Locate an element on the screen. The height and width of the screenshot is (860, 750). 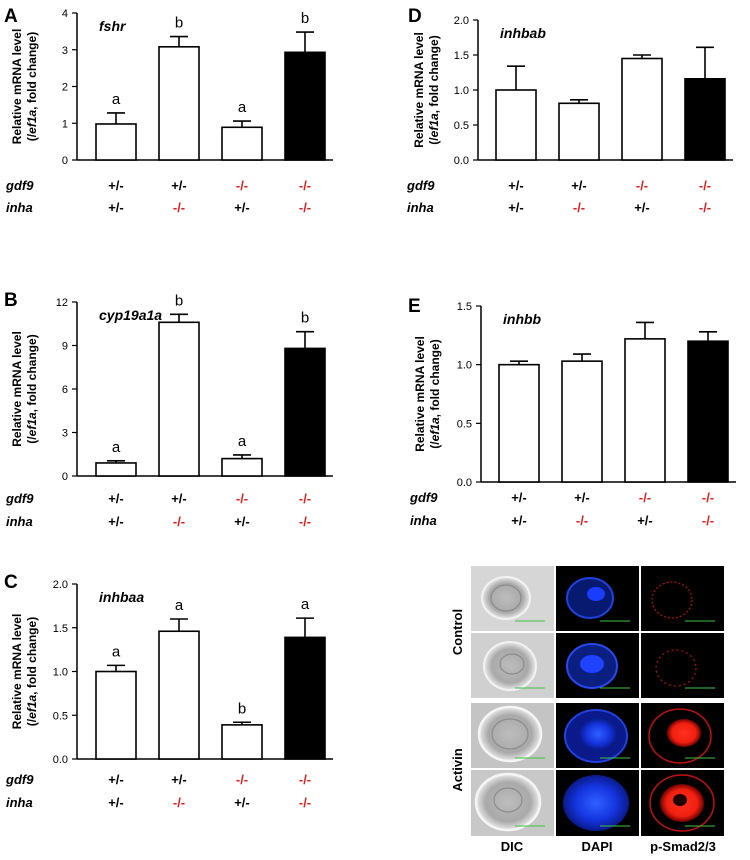
p-smad-signal is located at coordinates (672, 600).